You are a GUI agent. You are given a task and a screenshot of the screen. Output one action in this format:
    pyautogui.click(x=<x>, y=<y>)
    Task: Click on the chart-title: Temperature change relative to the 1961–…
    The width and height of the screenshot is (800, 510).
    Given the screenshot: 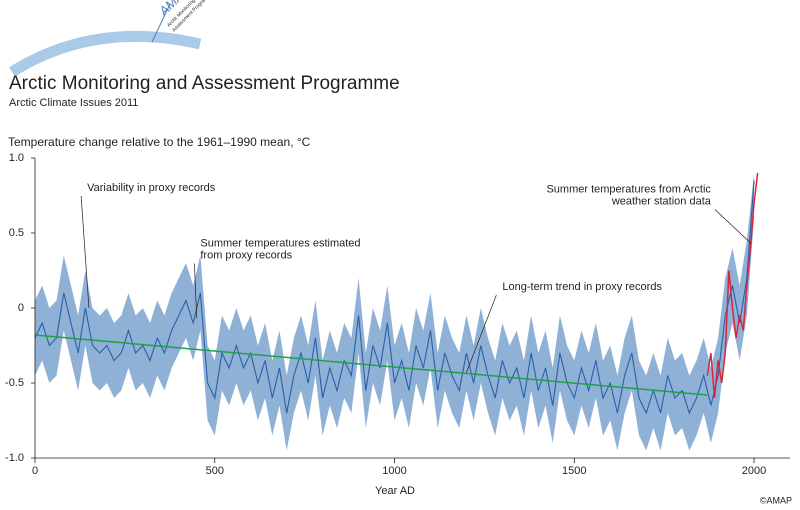 What is the action you would take?
    pyautogui.click(x=159, y=142)
    